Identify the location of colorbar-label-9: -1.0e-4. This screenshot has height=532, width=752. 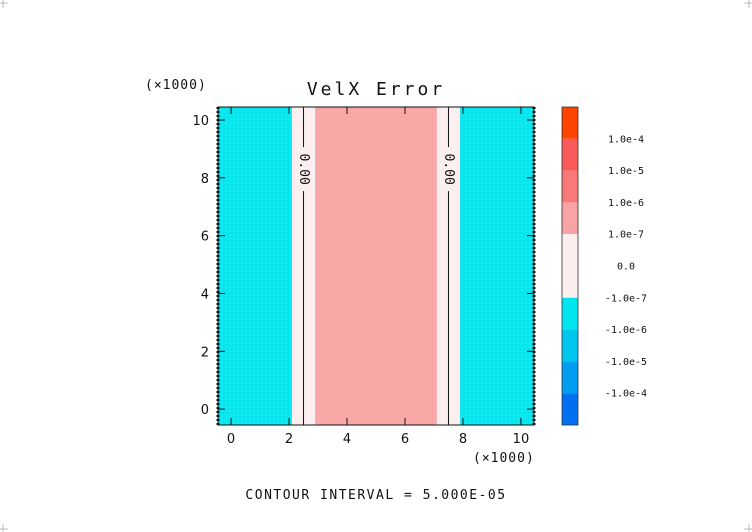
(626, 394).